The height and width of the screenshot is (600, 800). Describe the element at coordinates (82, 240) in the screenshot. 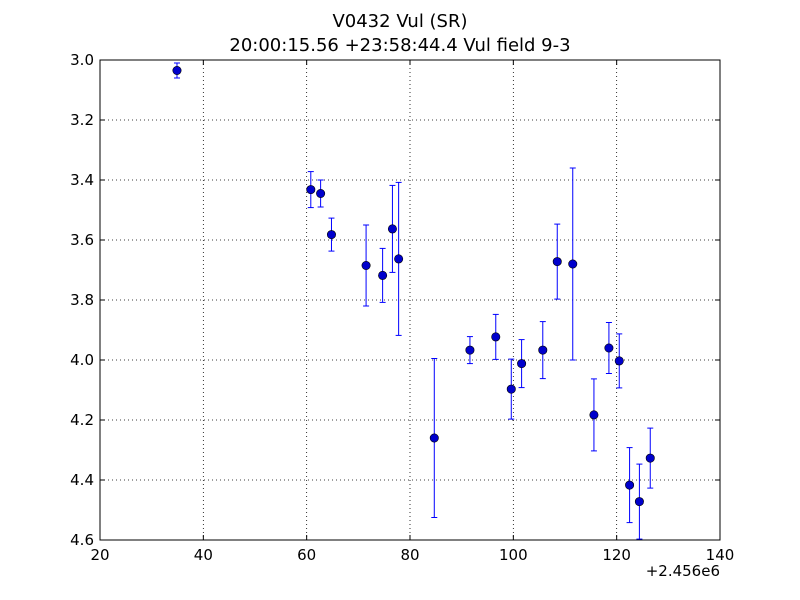

I see `y-tick-label: 3.6` at that location.